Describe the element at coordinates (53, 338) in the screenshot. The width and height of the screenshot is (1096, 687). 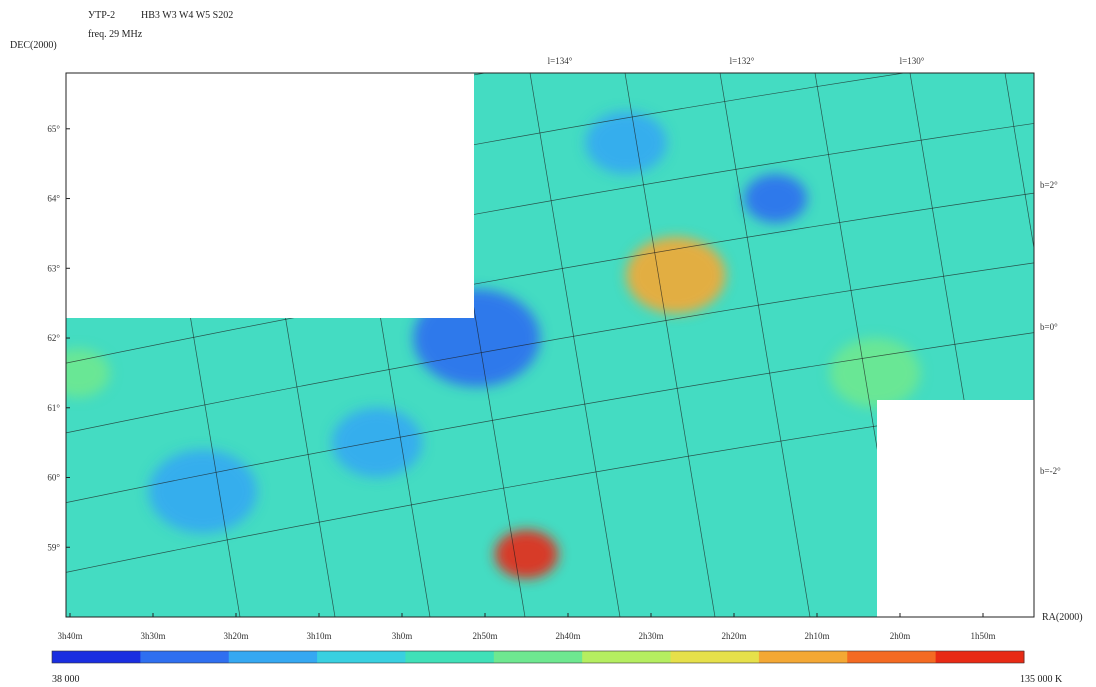
I see `y-tick-label: 62°` at that location.